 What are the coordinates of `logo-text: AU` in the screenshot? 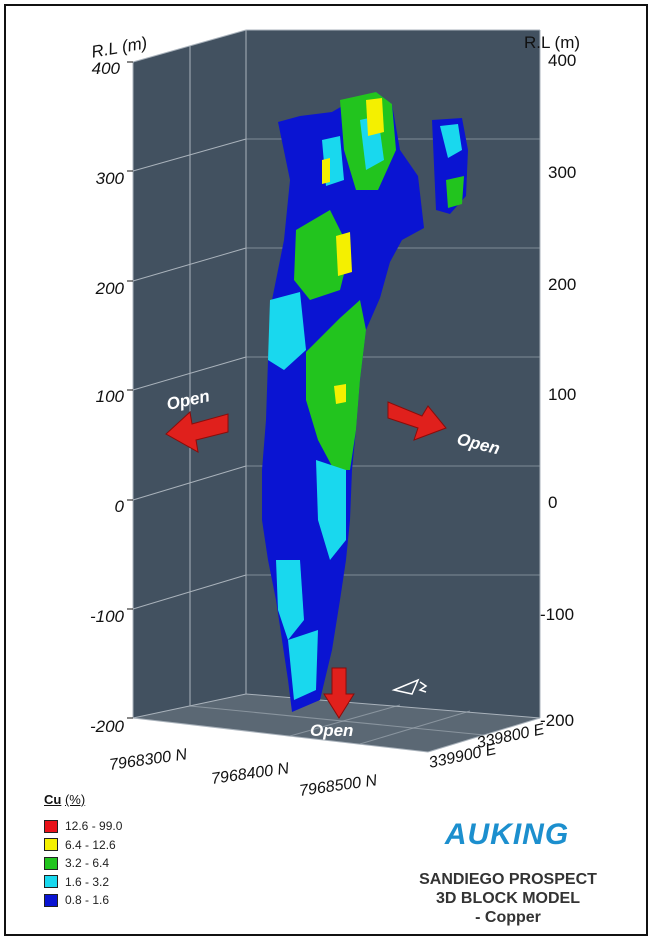 It's located at (467, 834).